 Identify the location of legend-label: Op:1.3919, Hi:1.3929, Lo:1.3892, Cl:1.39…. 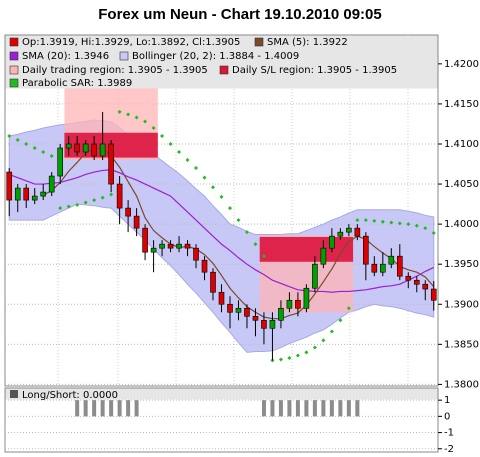
(131, 42).